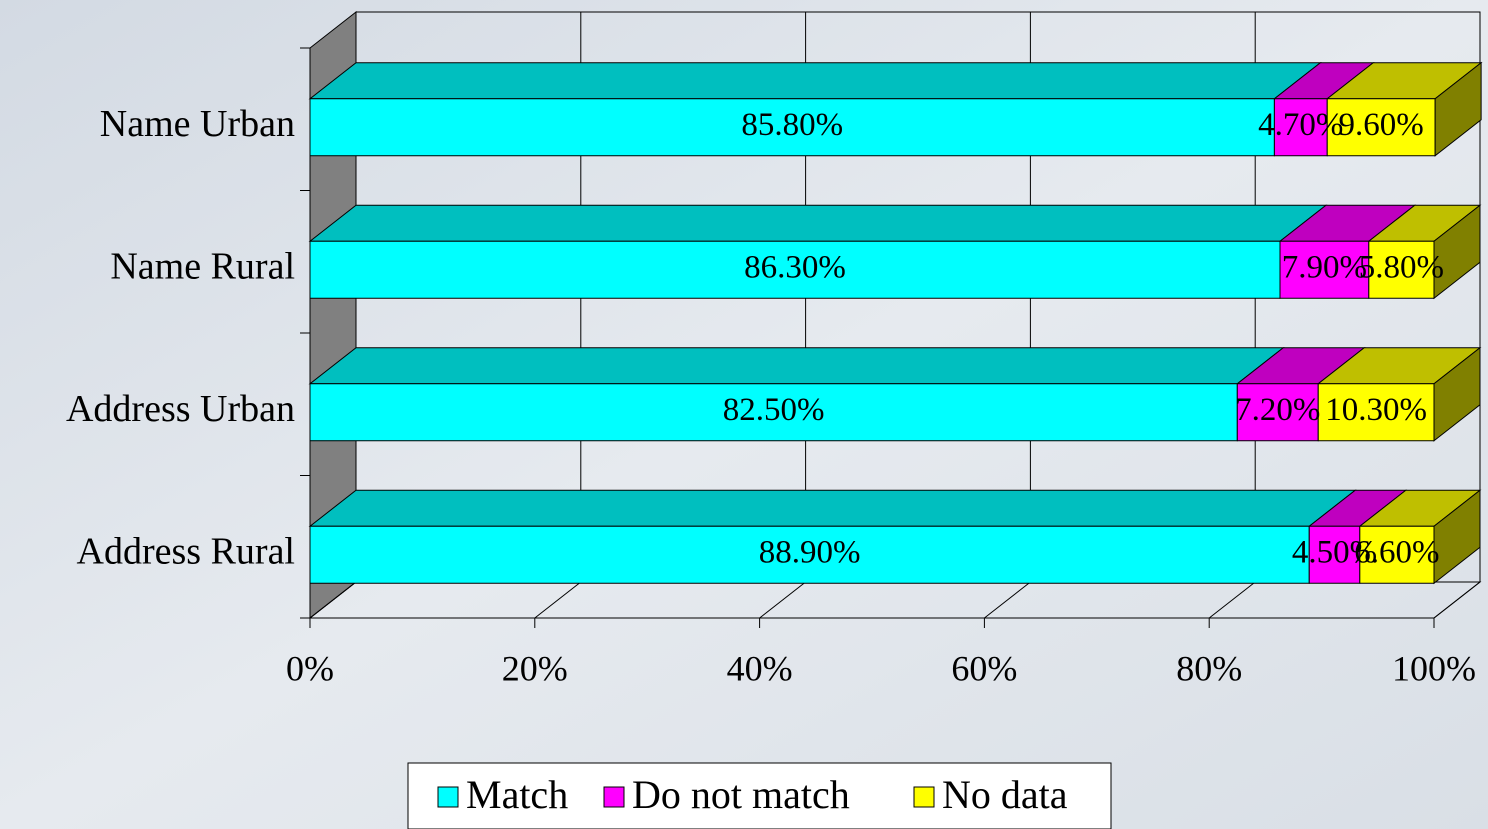 This screenshot has height=829, width=1488. Describe the element at coordinates (1300, 125) in the screenshot. I see `data-label: 4.70%` at that location.